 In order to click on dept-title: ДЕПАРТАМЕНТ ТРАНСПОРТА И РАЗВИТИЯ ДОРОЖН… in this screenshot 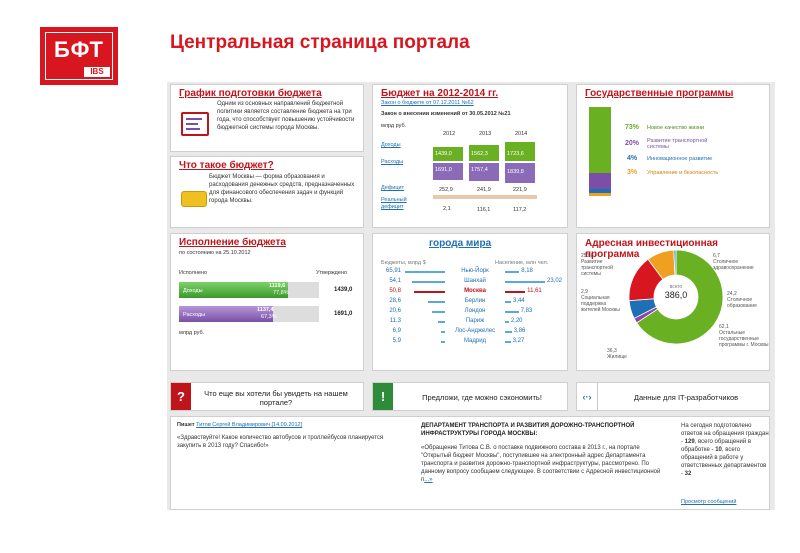, I will do `click(528, 430)`.